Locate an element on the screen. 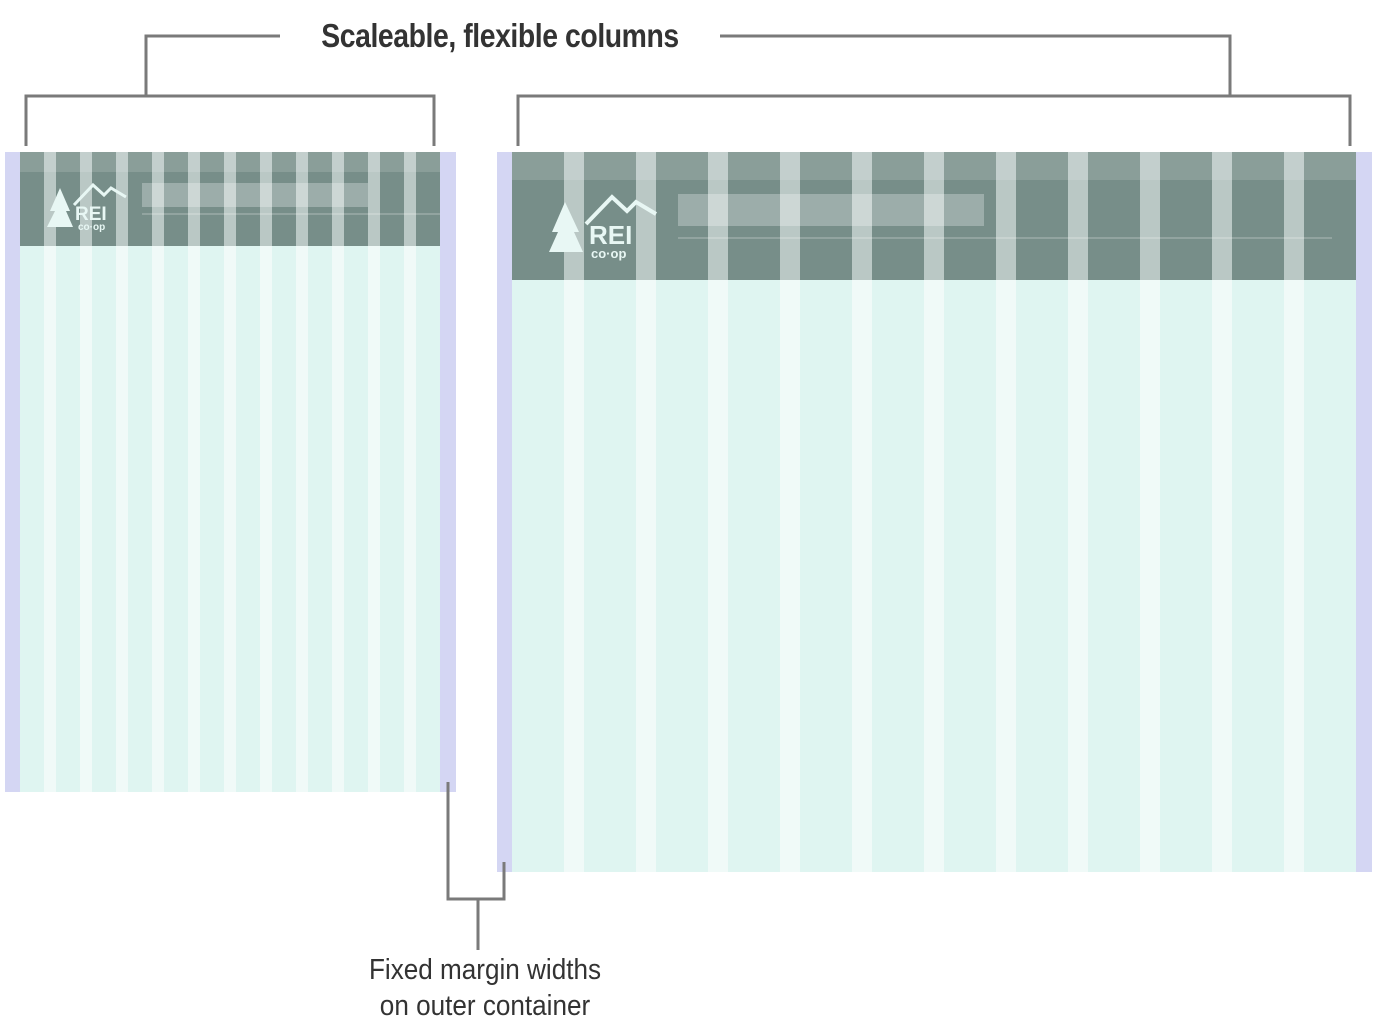 Image resolution: width=1380 pixels, height=1034 pixels. small-header-top-strip is located at coordinates (230, 162).